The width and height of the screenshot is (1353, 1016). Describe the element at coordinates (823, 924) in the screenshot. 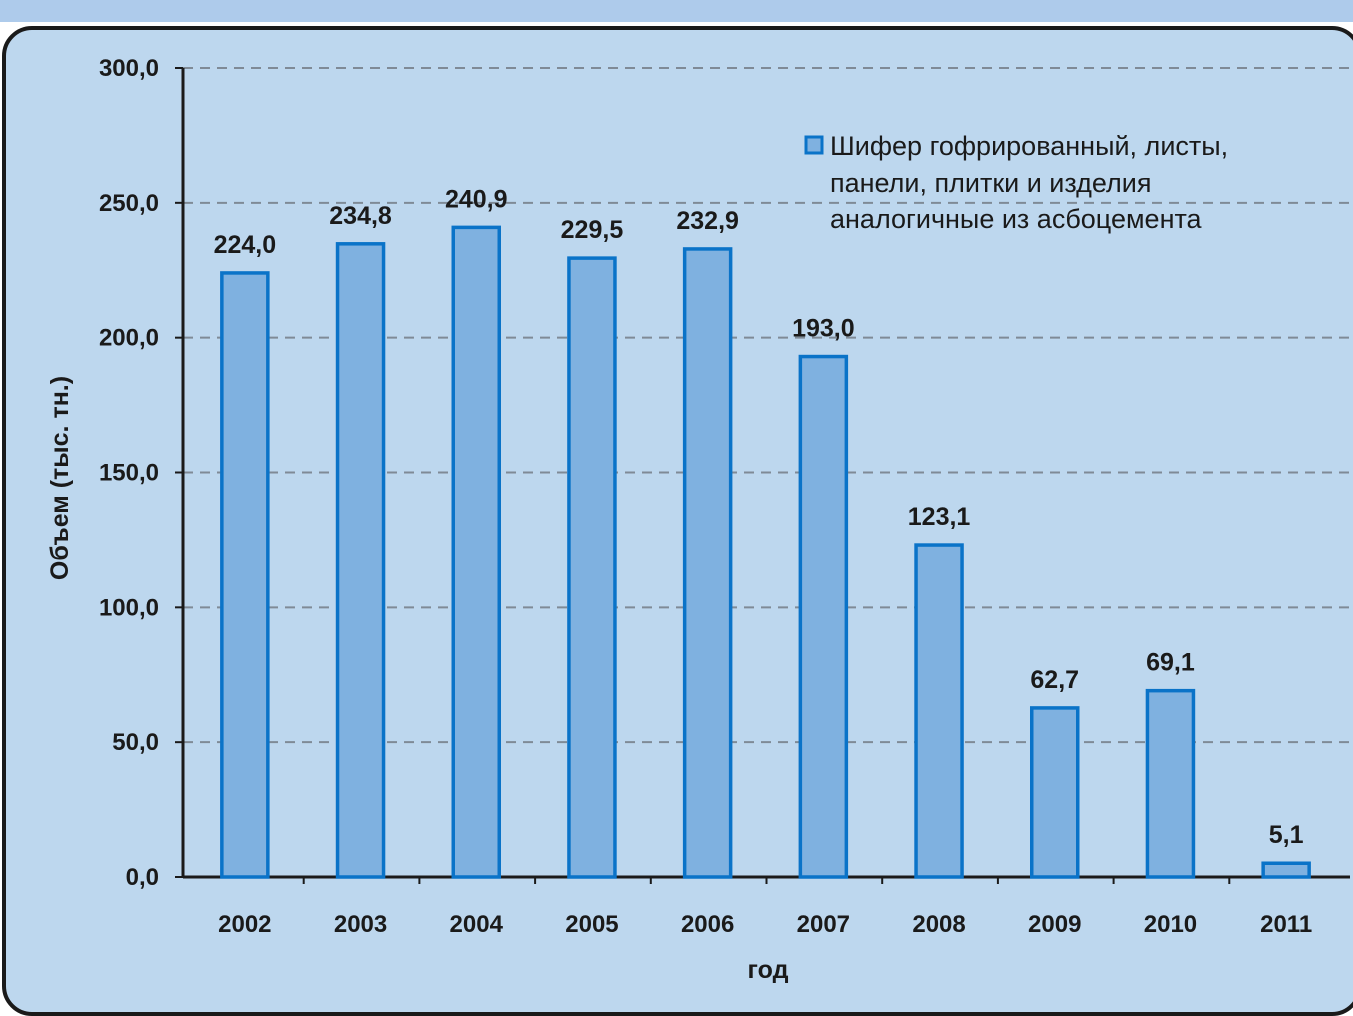

I see `x-tick-label-2007: 2007` at that location.